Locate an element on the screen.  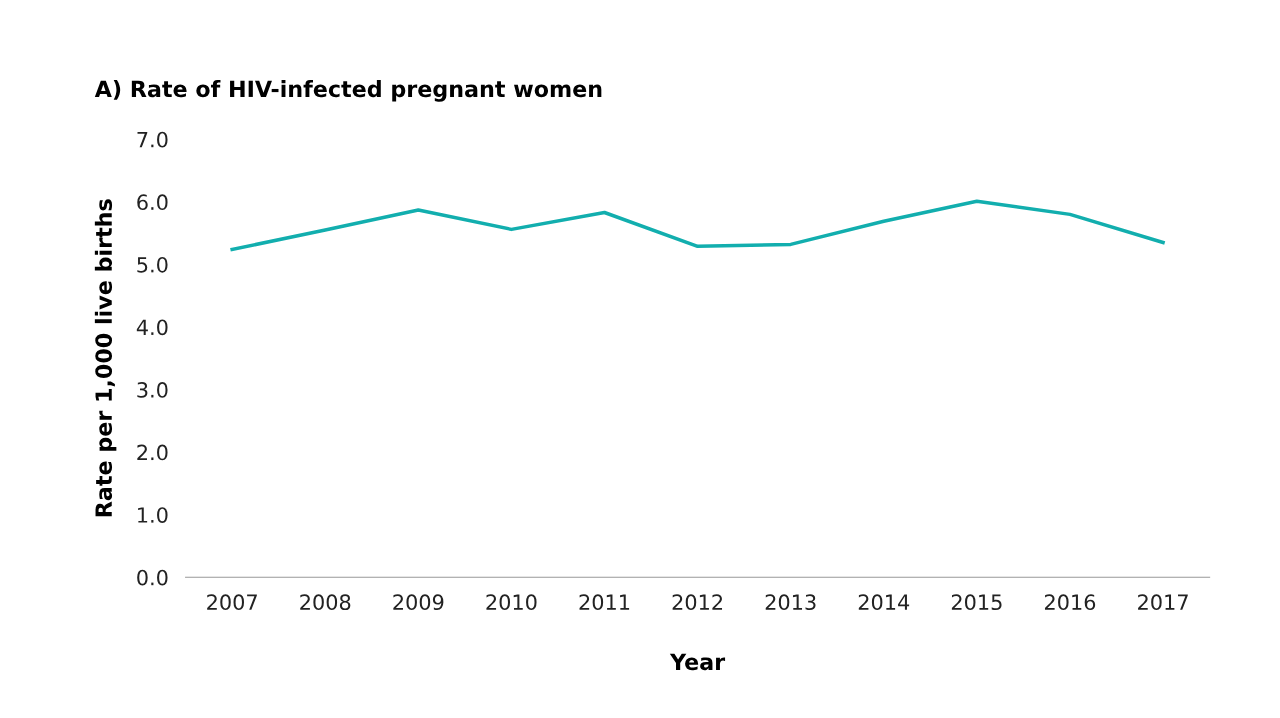
x-tick-label: 2017 is located at coordinates (1163, 602).